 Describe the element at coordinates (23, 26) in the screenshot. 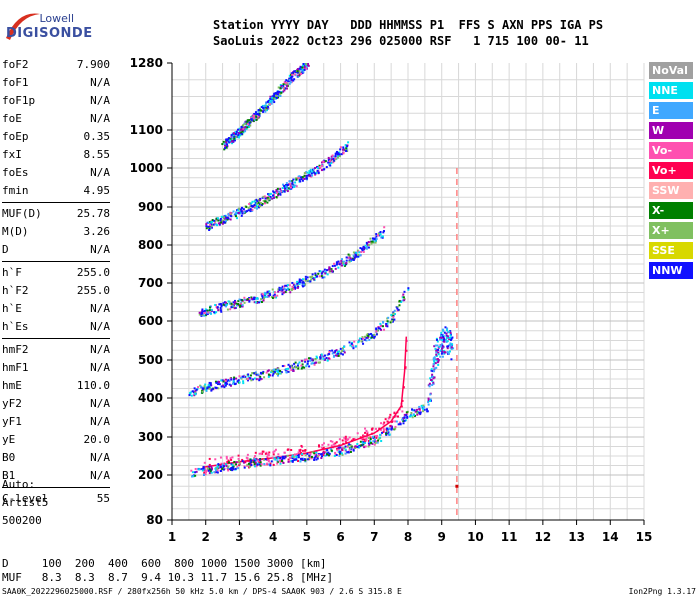

I see `logo-swoosh-icon` at that location.